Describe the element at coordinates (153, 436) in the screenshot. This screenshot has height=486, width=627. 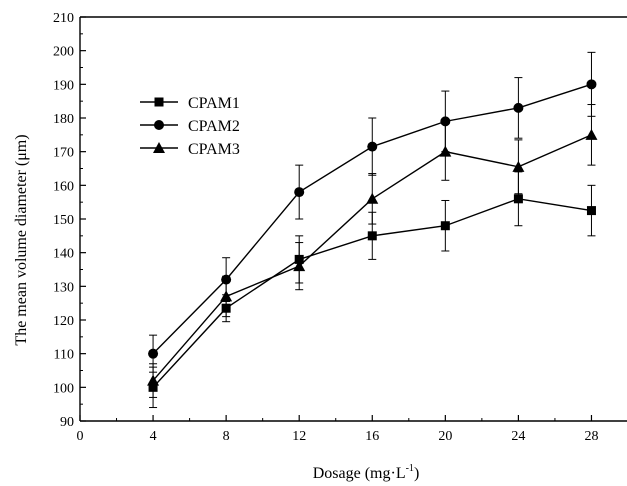
I see `x-tick-label: 4` at that location.